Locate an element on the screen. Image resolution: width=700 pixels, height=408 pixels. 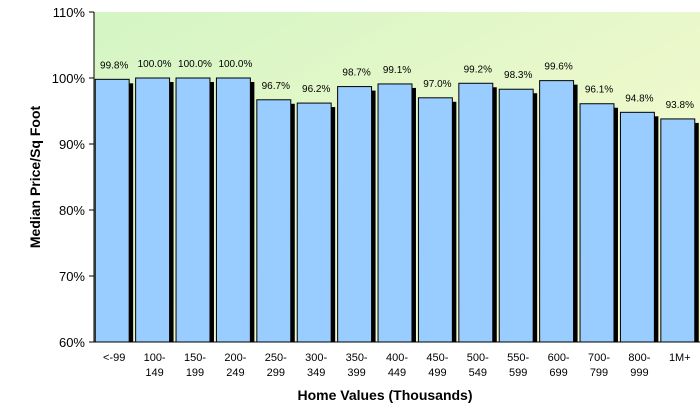
x-tick-label: 499 is located at coordinates (437, 373).